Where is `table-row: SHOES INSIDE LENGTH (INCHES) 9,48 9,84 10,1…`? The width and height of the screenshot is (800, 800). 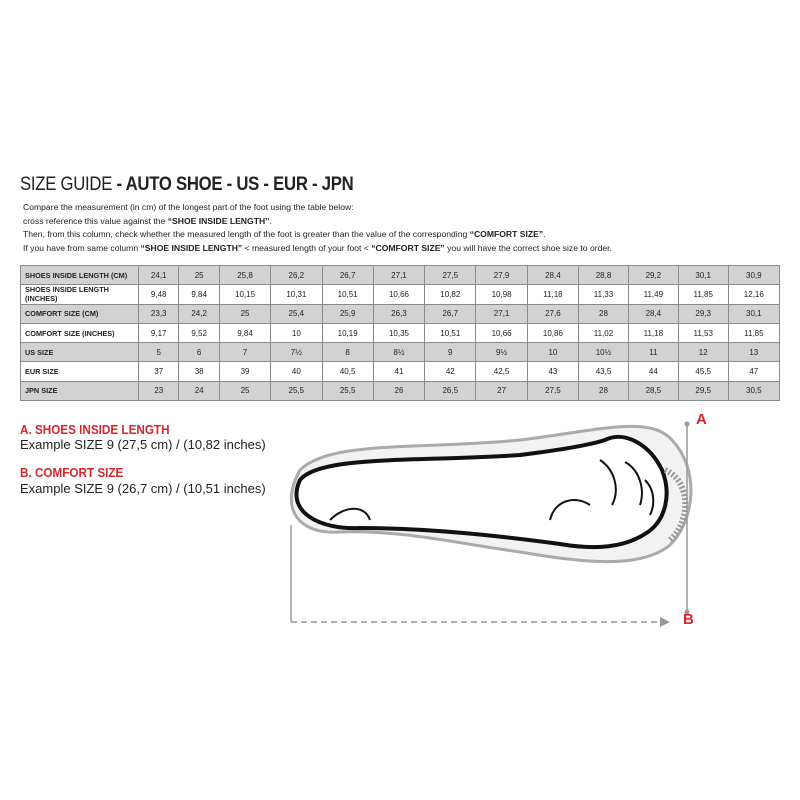 table-row: SHOES INSIDE LENGTH (INCHES) 9,48 9,84 10,1… is located at coordinates (400, 294).